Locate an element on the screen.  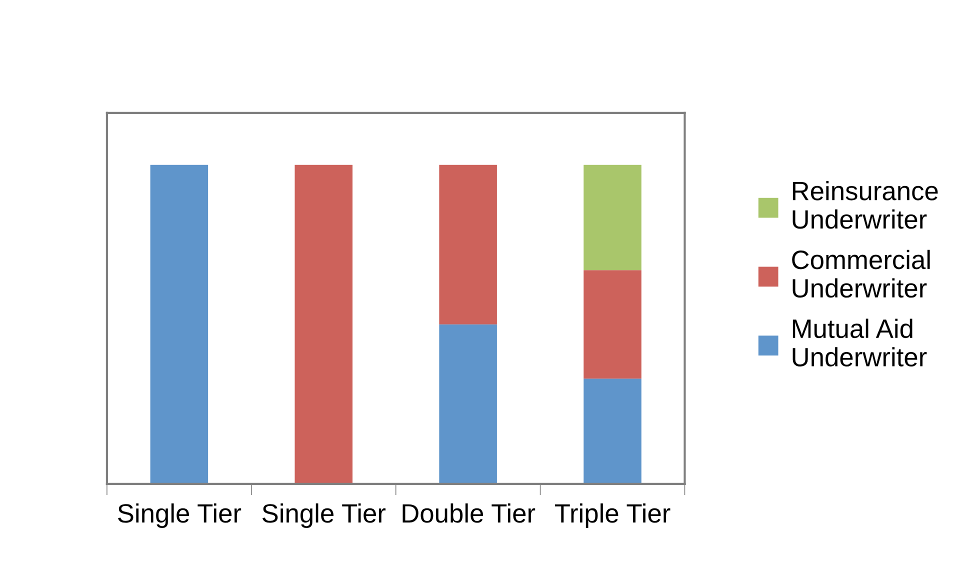
legend-label: Reinsurance Underwriter is located at coordinates (865, 204).